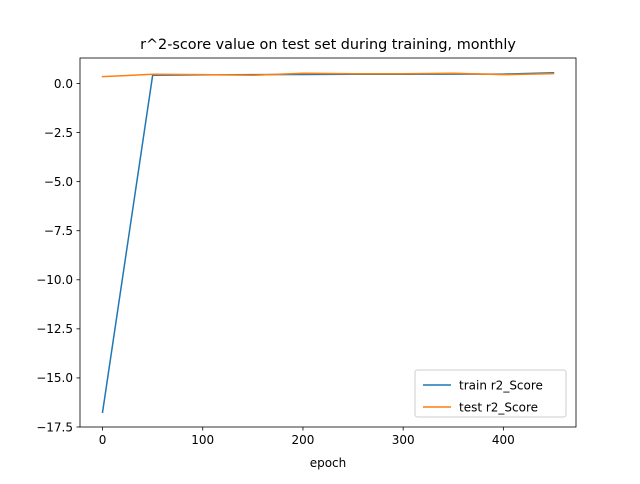  What do you see at coordinates (202, 440) in the screenshot?
I see `x-tick-label: 100` at bounding box center [202, 440].